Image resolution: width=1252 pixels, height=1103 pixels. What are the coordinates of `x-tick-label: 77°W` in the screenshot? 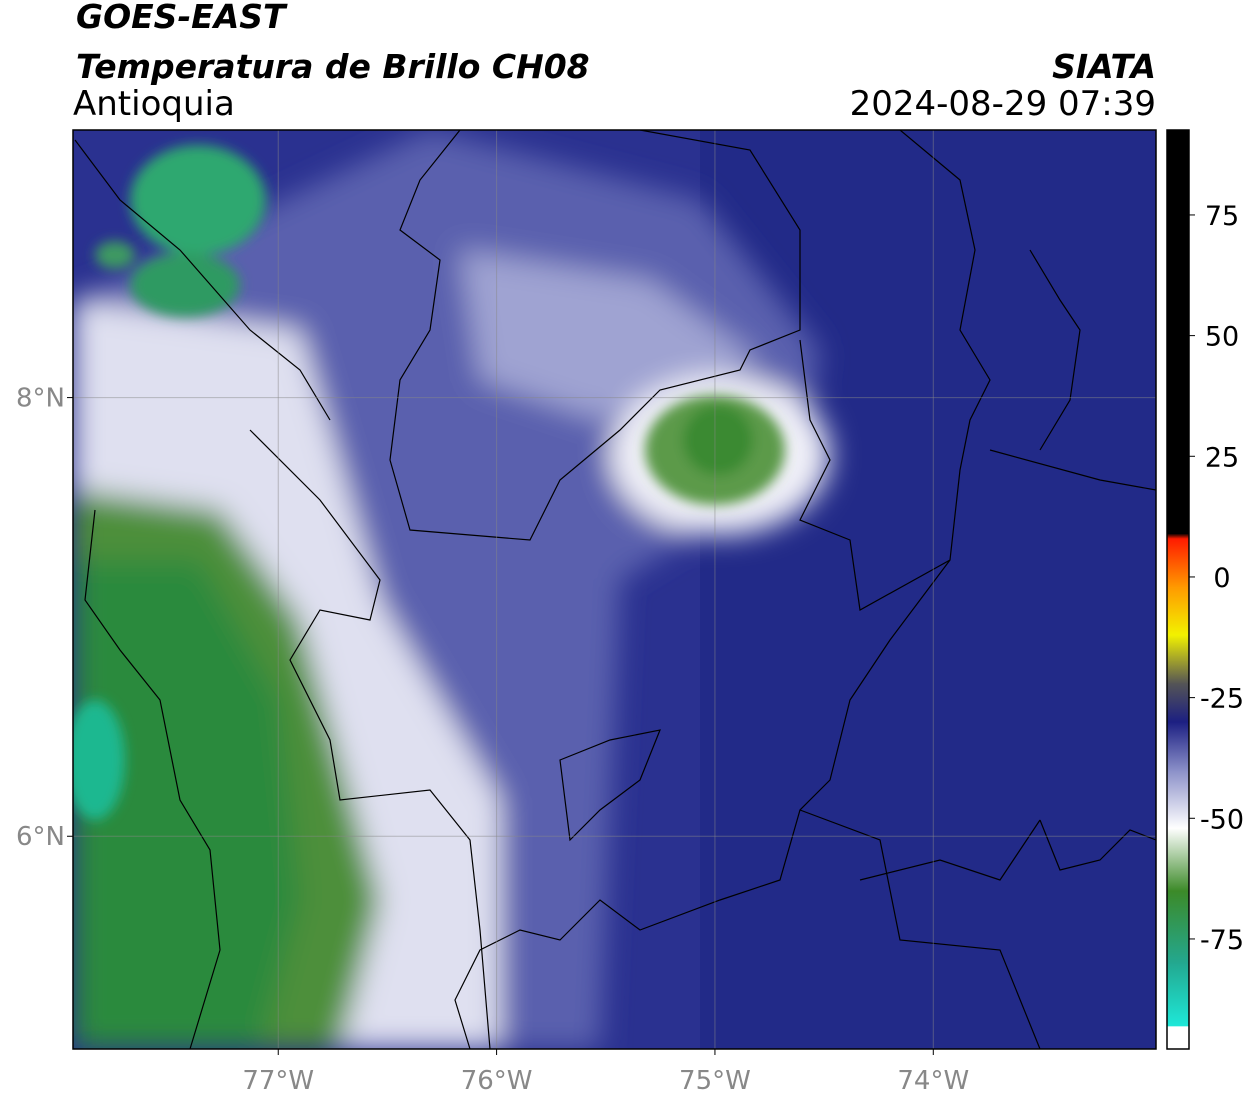 It's located at (278, 1081).